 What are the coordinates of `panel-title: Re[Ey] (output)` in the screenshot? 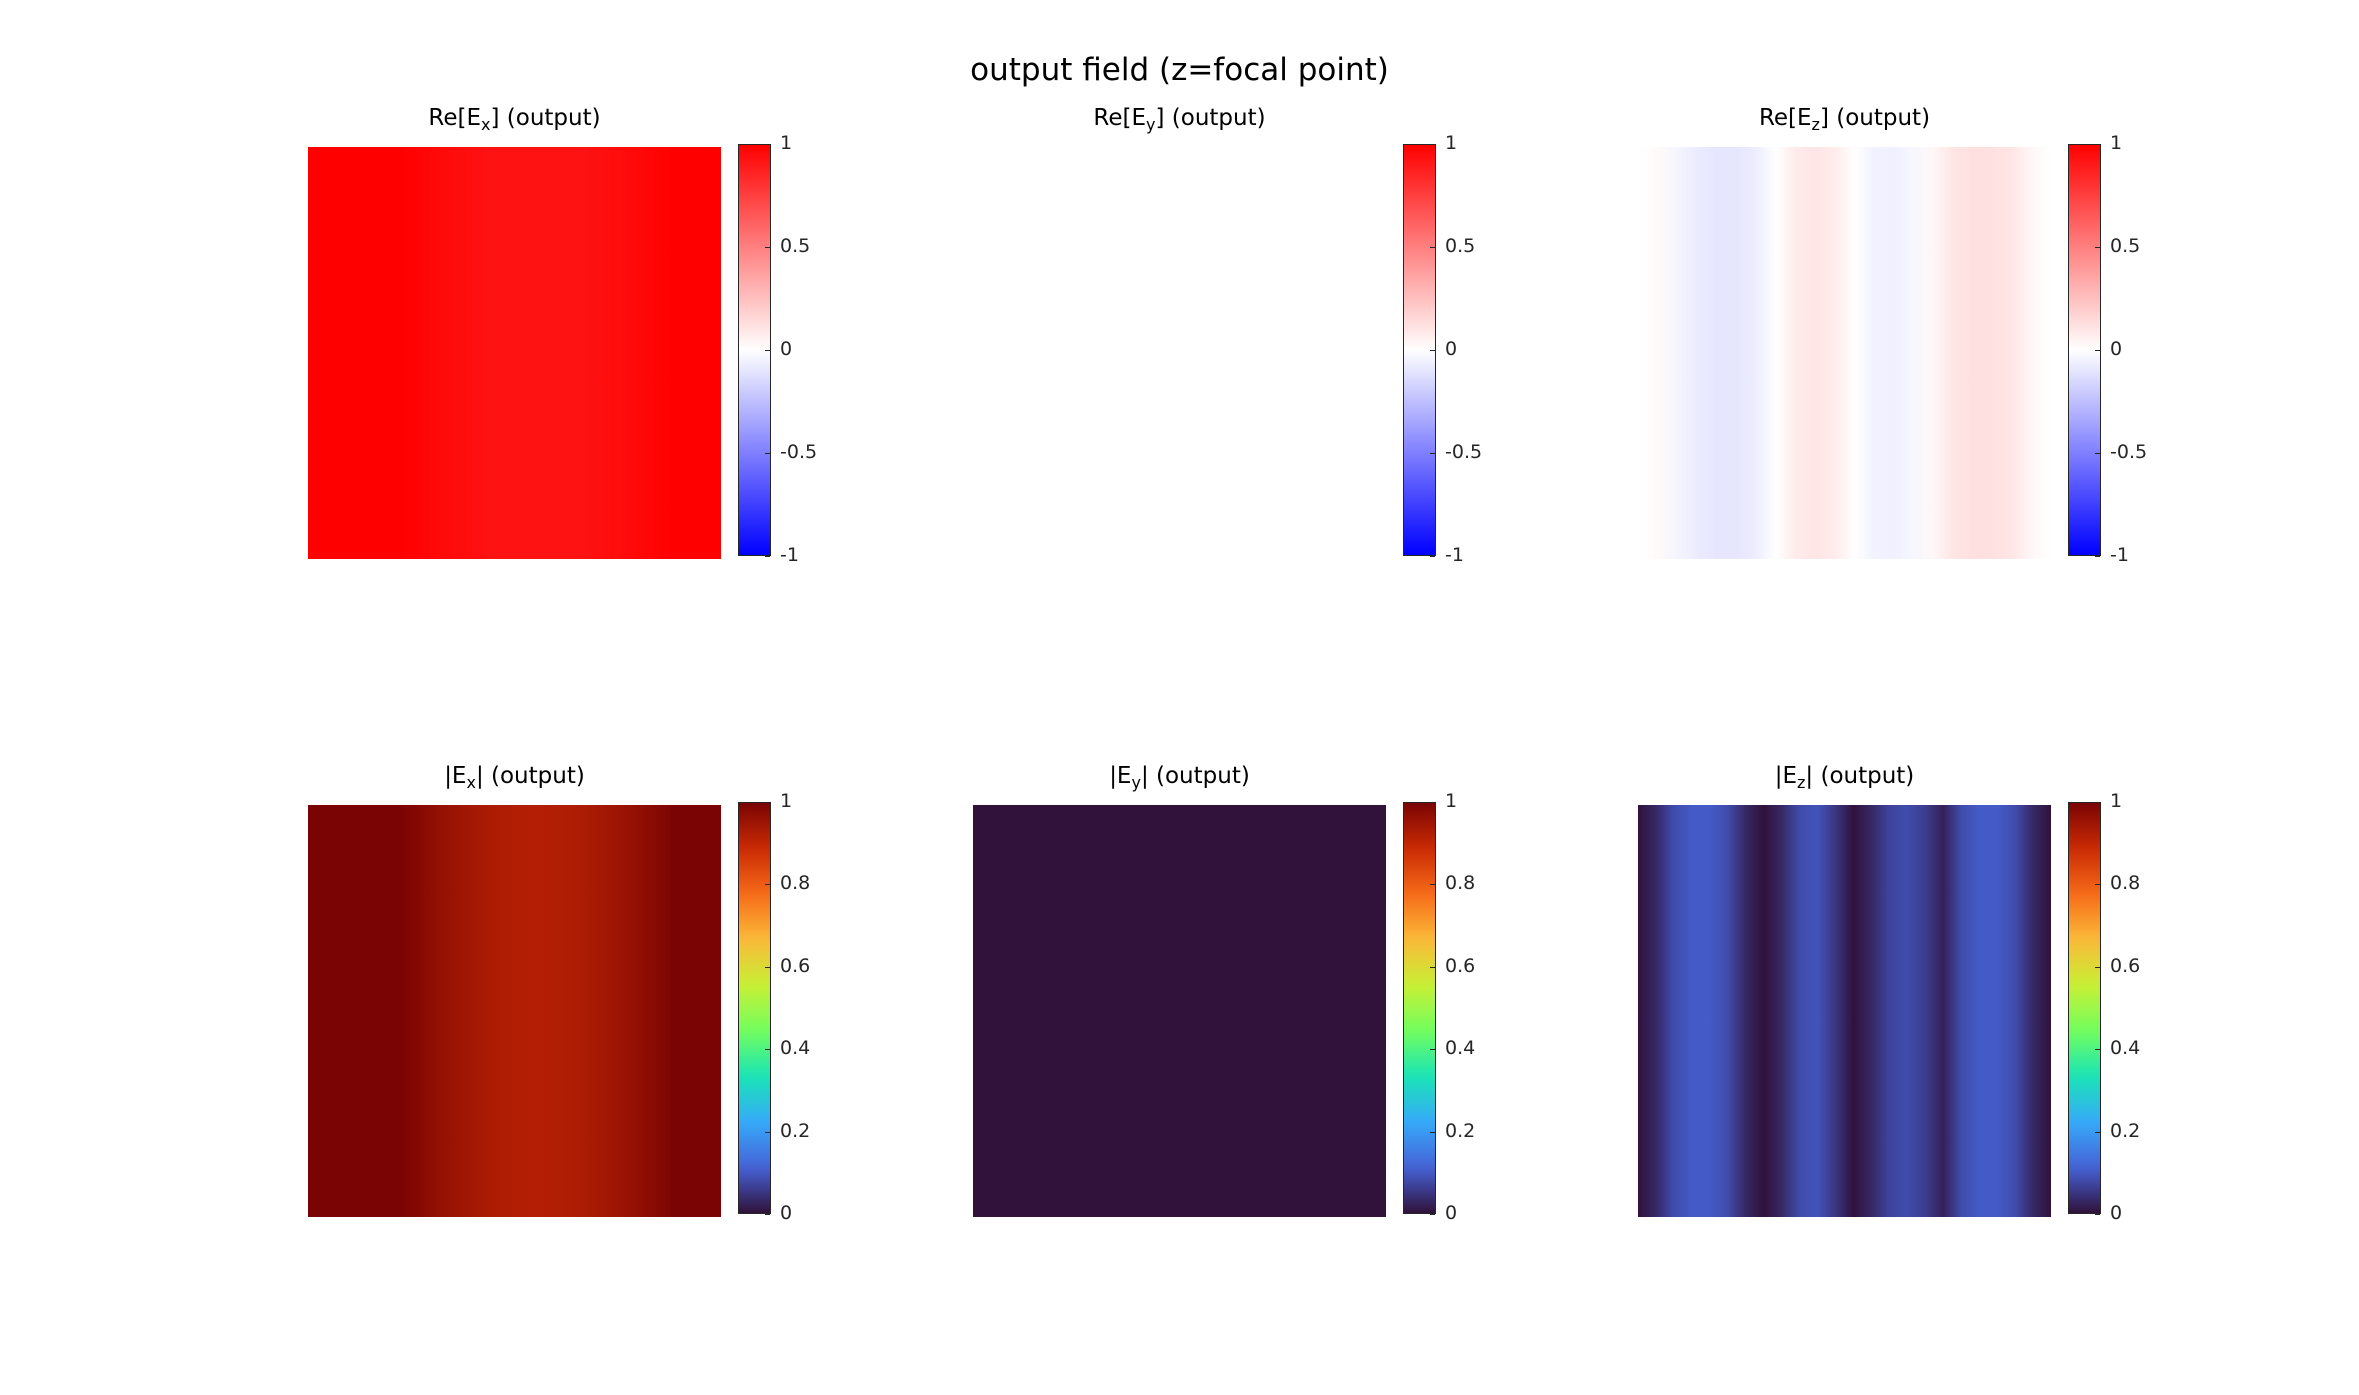 It's located at (1179, 119).